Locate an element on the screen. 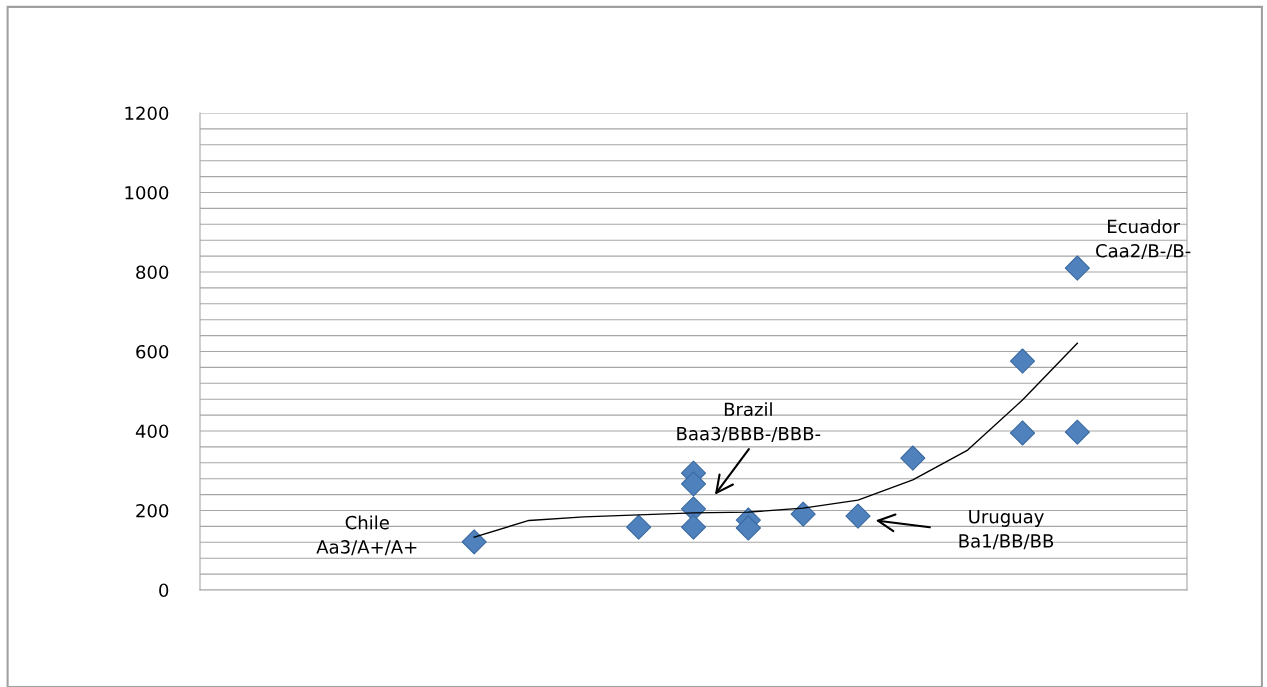 This screenshot has width=1267, height=687. y-tick-label: 0 is located at coordinates (164, 590).